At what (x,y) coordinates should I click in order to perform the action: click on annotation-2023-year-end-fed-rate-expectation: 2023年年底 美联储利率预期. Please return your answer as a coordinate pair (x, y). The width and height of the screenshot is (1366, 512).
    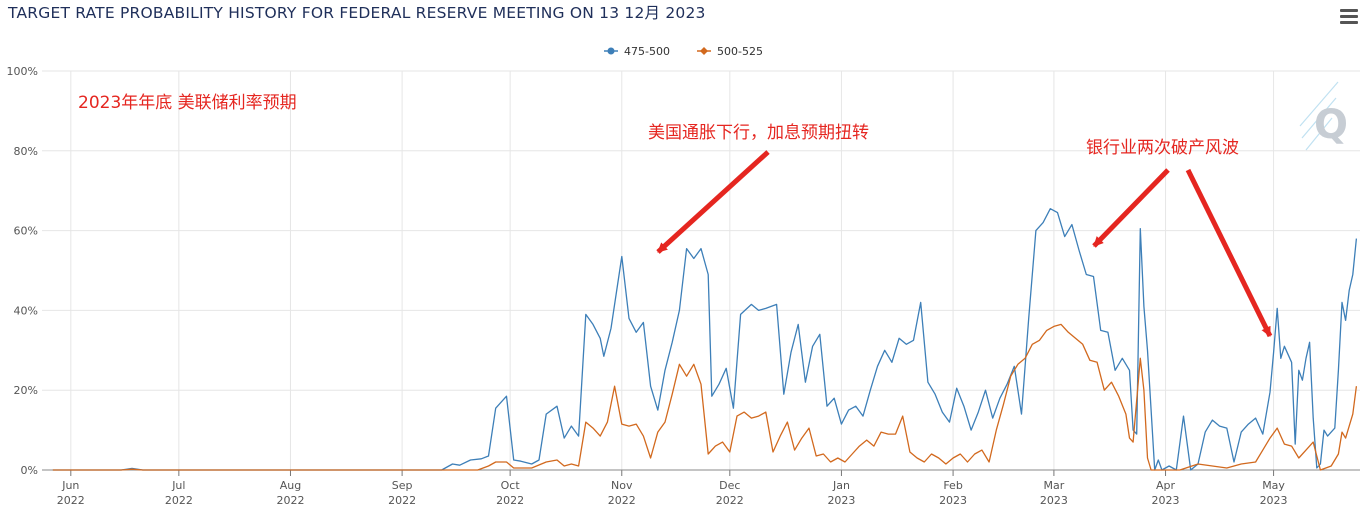
    Looking at the image, I should click on (187, 103).